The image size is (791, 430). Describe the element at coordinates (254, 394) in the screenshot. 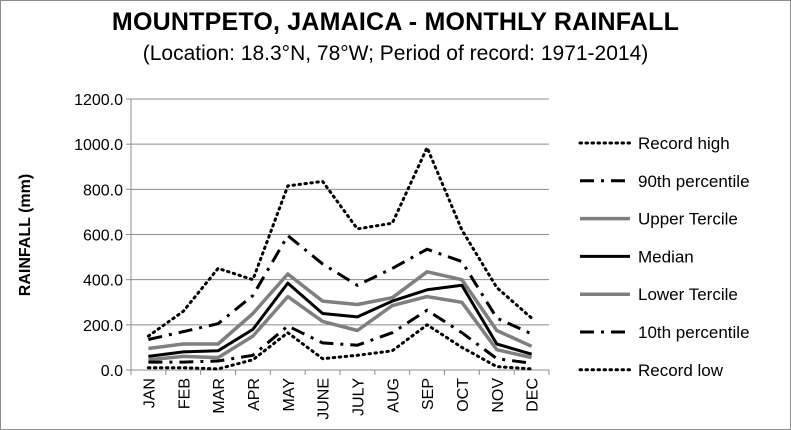

I see `x-tick-label: APR` at that location.